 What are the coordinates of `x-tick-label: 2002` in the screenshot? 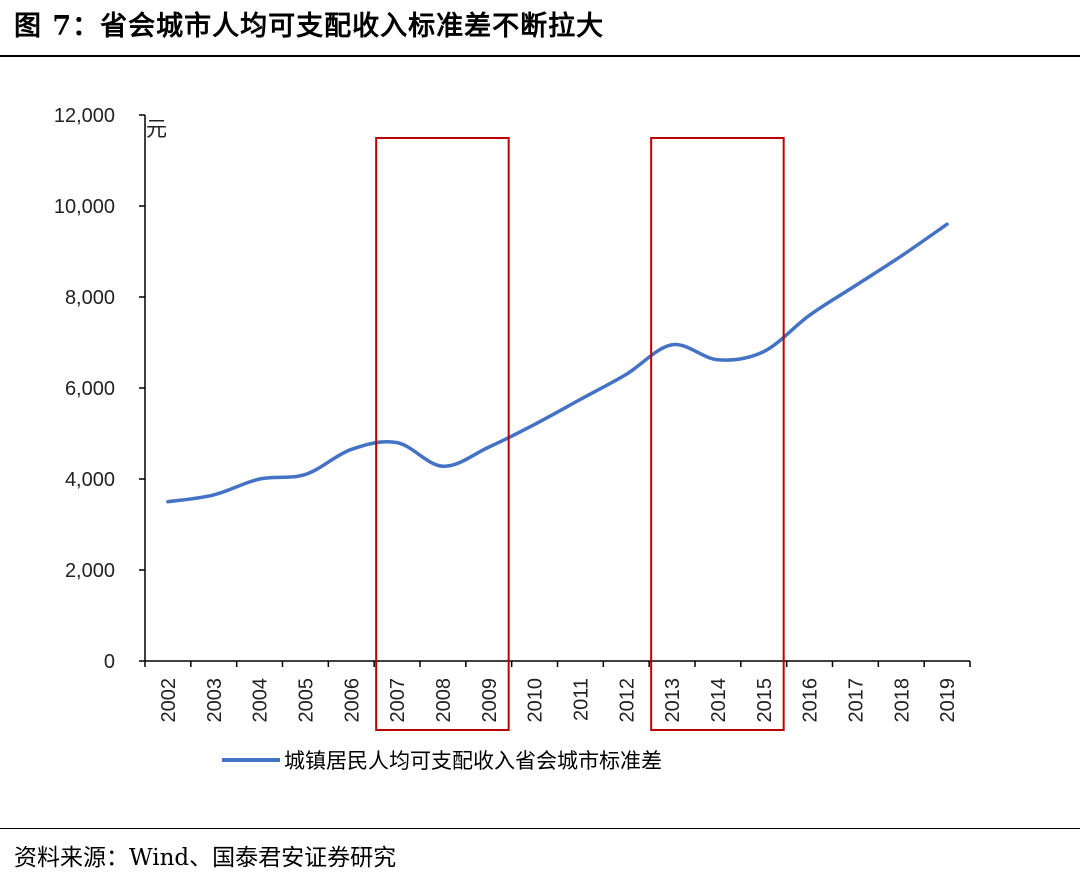 It's located at (169, 700).